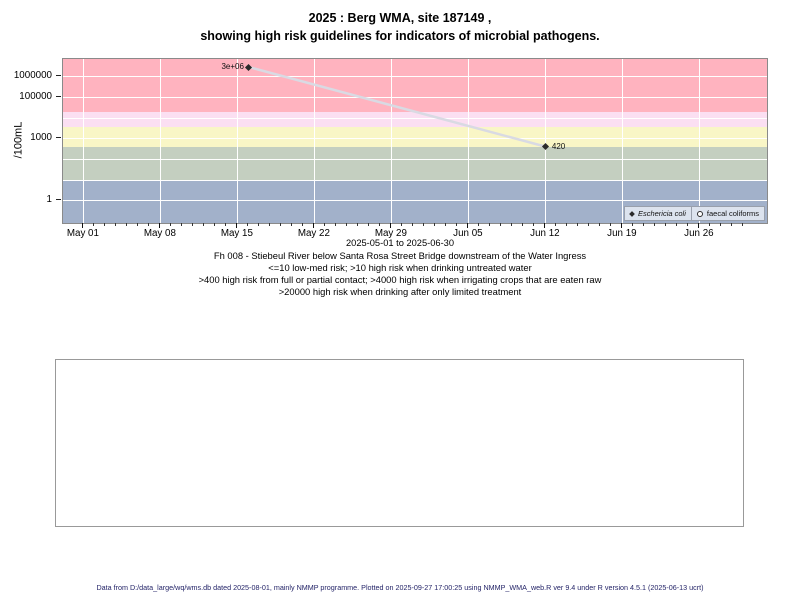 The width and height of the screenshot is (800, 600). Describe the element at coordinates (390, 233) in the screenshot. I see `x-tick-label: May 29` at that location.